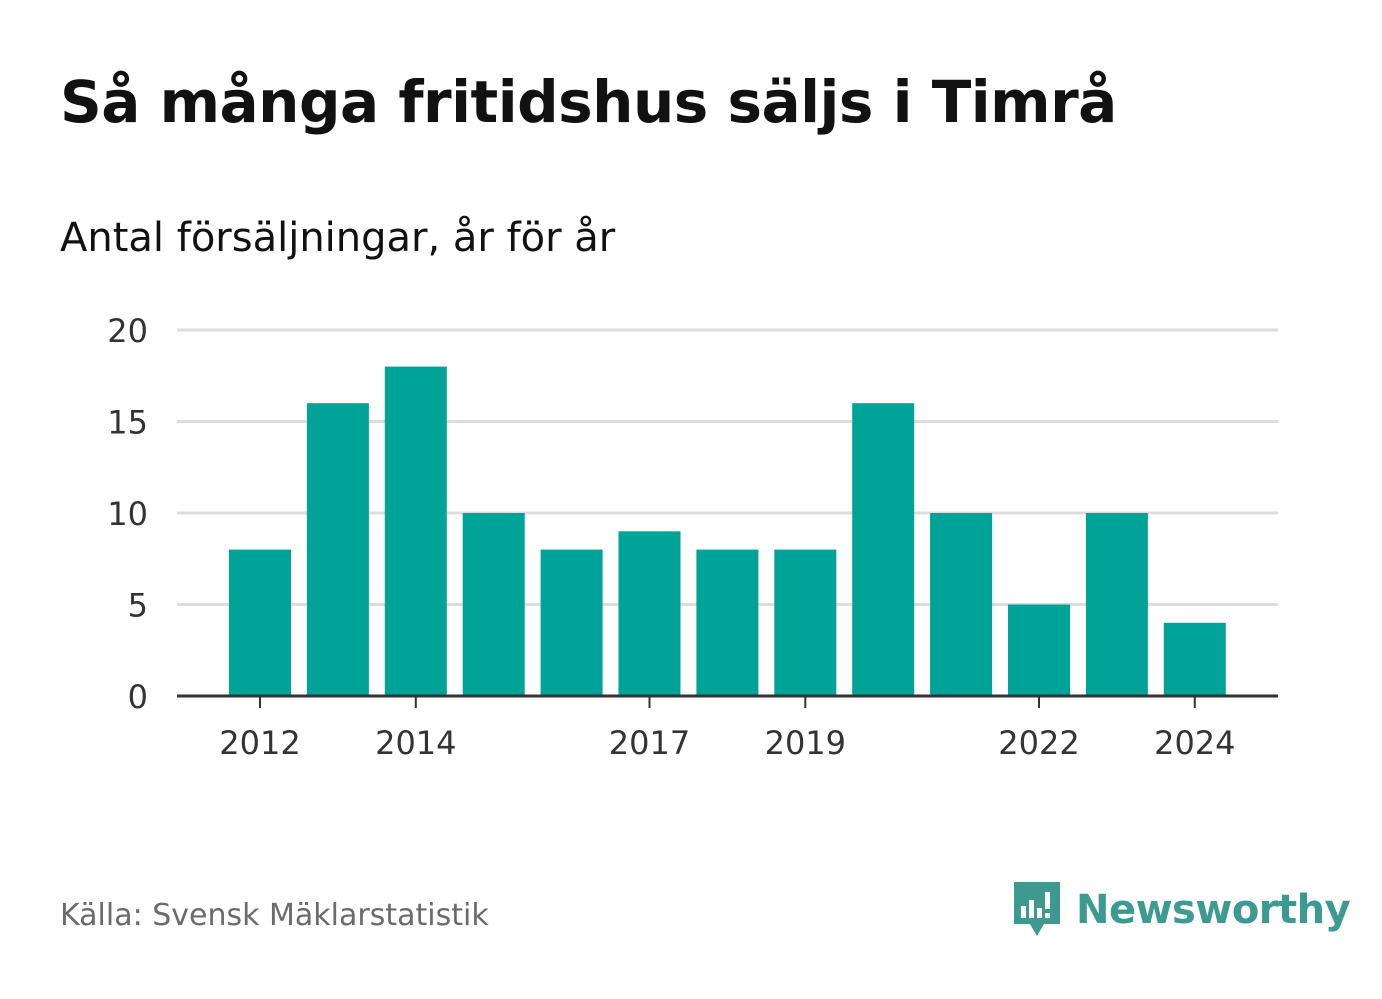  I want to click on brand-name: Newsworthy, so click(1213, 910).